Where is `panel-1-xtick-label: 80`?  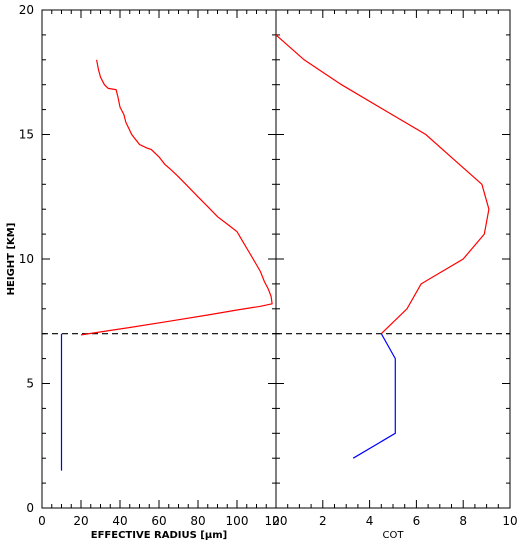 panel-1-xtick-label: 80 is located at coordinates (197, 521).